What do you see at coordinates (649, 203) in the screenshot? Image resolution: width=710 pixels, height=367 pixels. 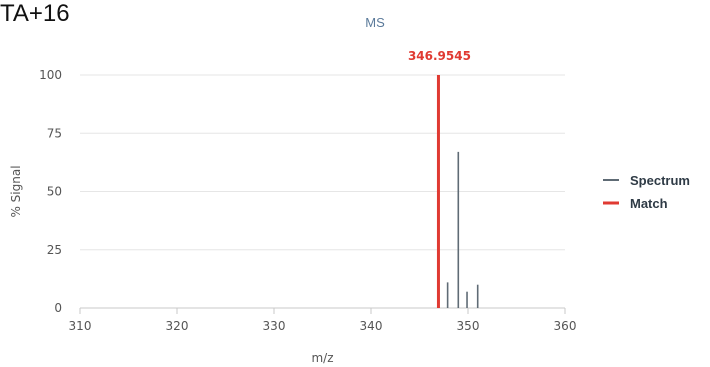 I see `legend-label: Match` at bounding box center [649, 203].